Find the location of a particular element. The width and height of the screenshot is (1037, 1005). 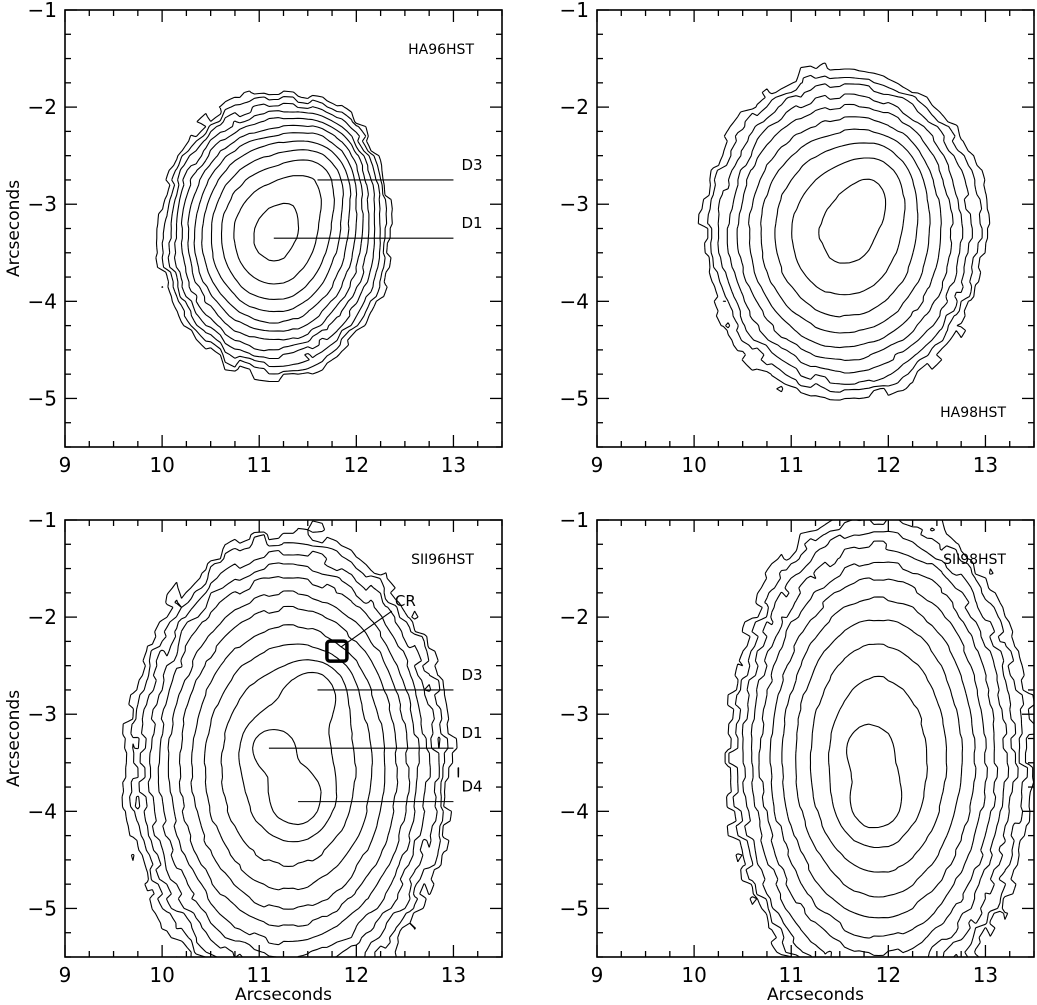

panel-title: SII98HST is located at coordinates (974, 560).